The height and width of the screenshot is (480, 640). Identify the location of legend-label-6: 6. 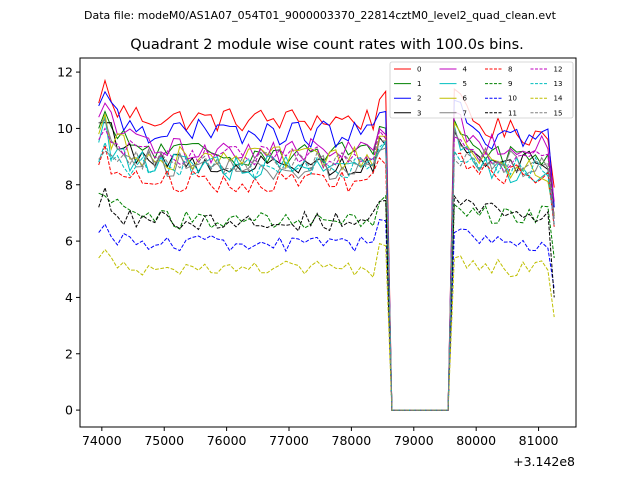
(465, 99).